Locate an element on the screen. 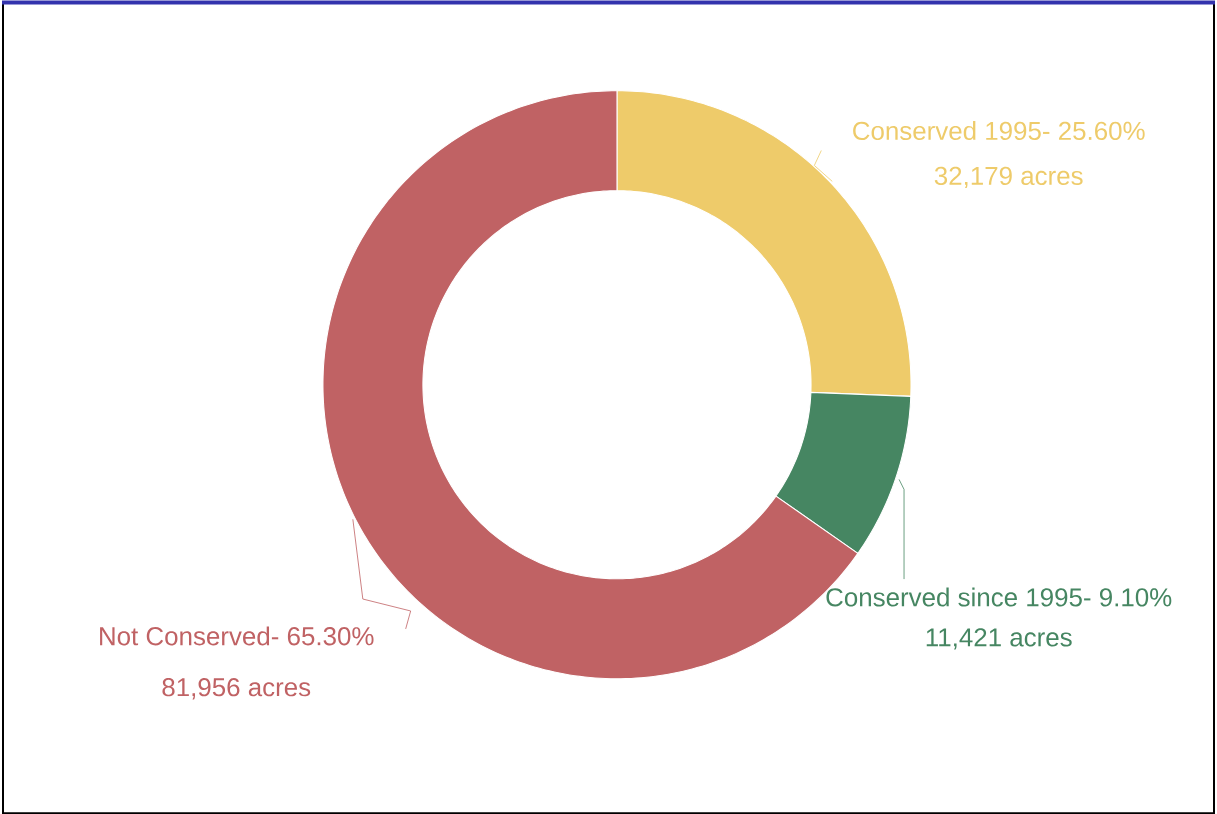 The width and height of the screenshot is (1217, 814). slice-label: Conserved since 1995- 9.10% is located at coordinates (999, 597).